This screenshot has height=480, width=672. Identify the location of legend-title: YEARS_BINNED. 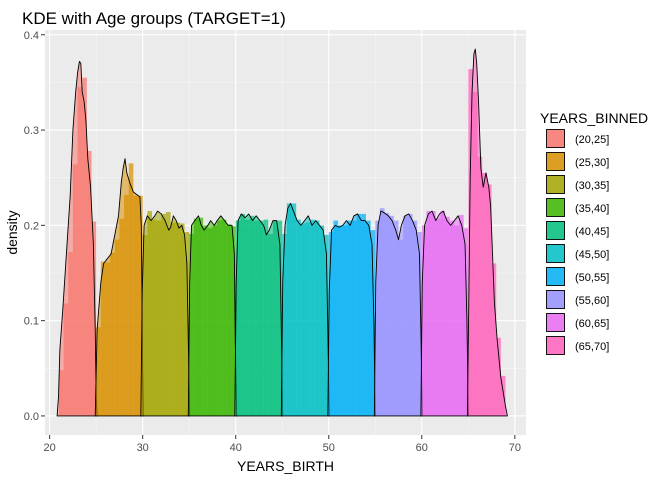
(594, 118).